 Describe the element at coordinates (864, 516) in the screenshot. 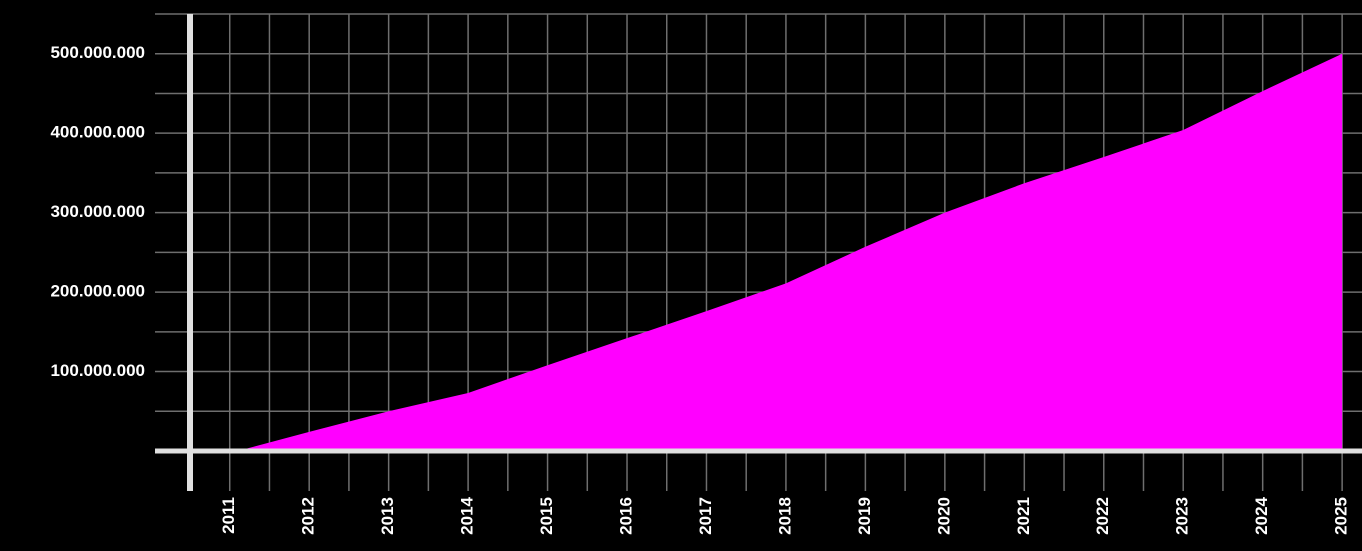

I see `x-tick-label: 2019` at that location.